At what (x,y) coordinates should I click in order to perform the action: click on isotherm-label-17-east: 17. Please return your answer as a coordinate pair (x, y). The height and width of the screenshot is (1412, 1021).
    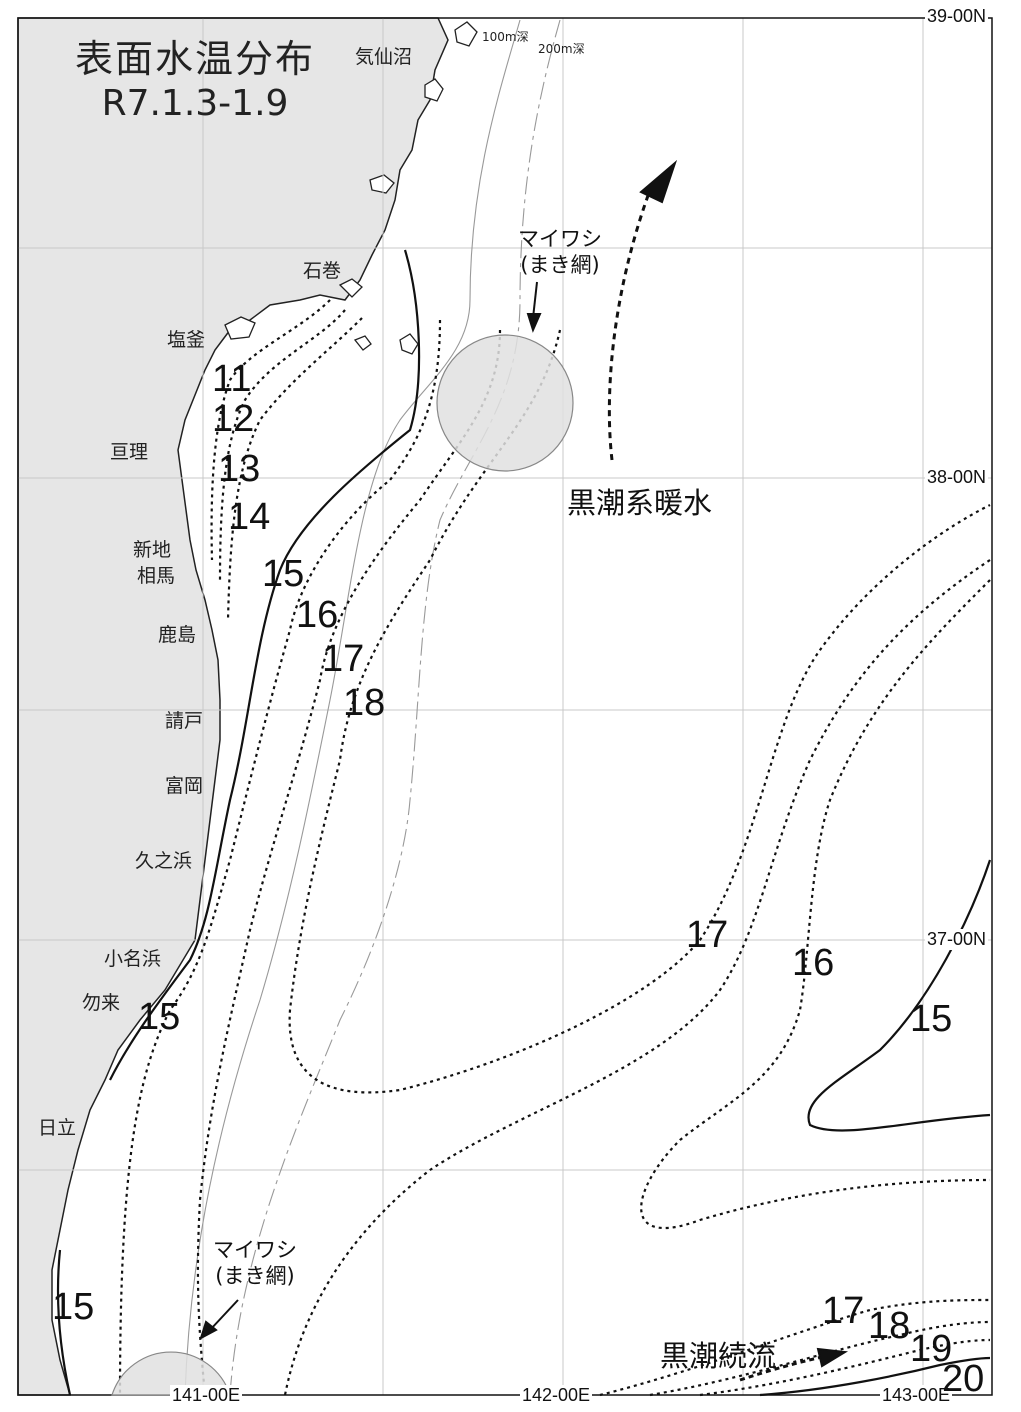
    Looking at the image, I should click on (707, 935).